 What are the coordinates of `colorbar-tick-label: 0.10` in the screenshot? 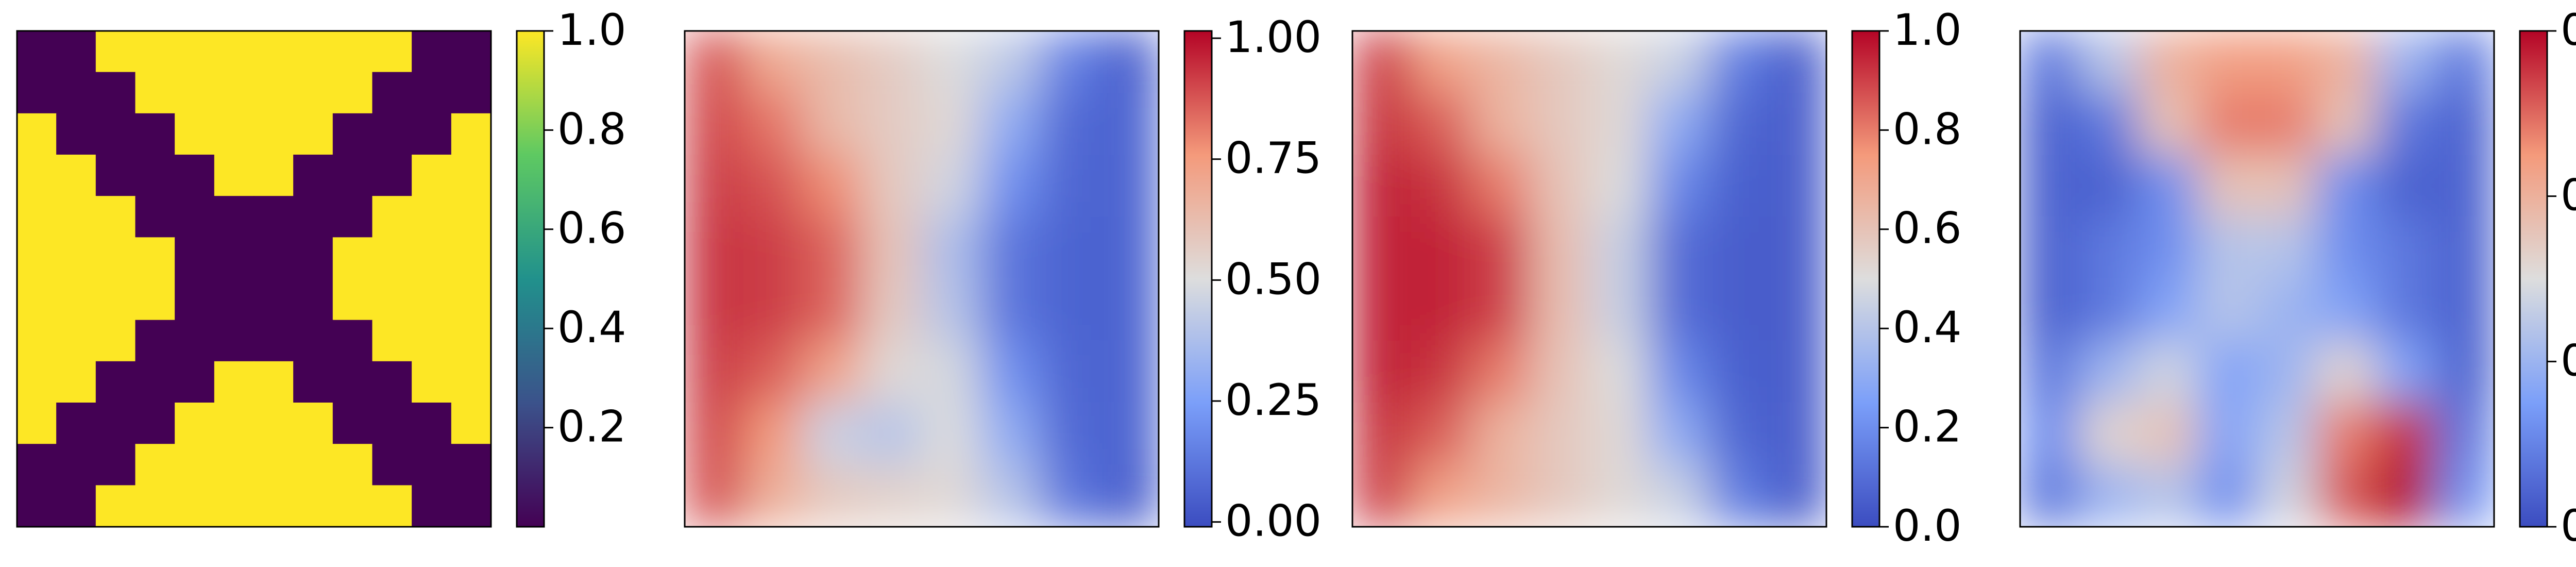 It's located at (2568, 195).